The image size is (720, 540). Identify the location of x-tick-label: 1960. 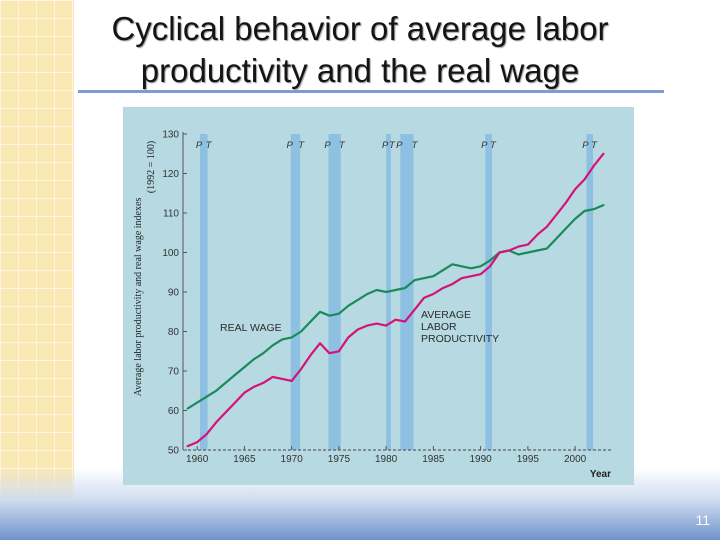
(197, 459).